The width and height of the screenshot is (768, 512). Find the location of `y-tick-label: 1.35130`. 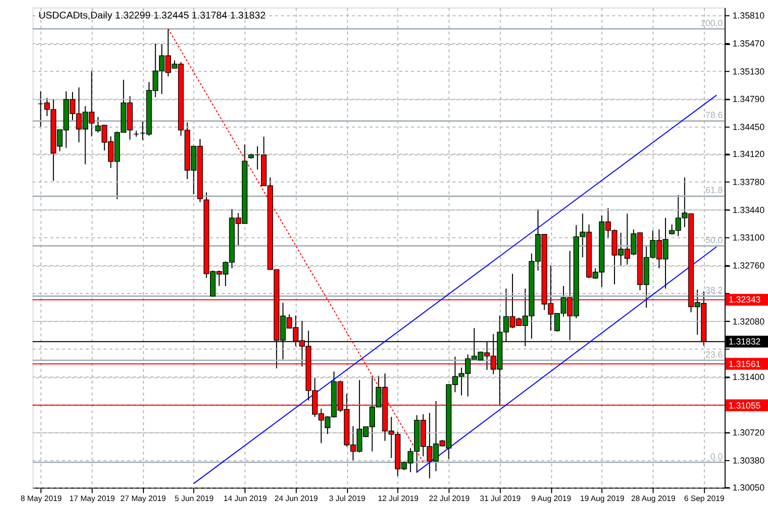

y-tick-label: 1.35130 is located at coordinates (748, 71).